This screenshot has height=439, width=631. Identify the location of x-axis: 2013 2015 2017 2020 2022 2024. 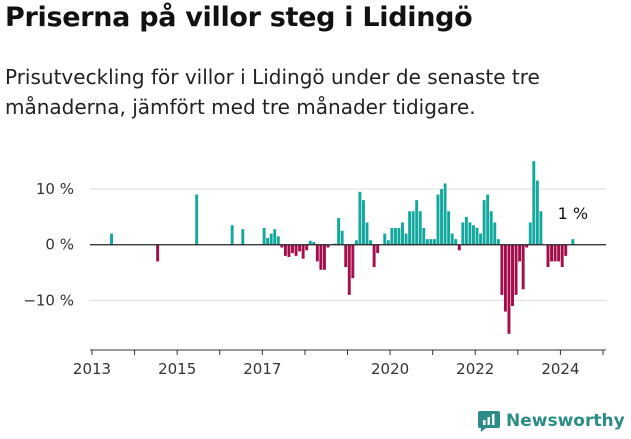
(339, 363).